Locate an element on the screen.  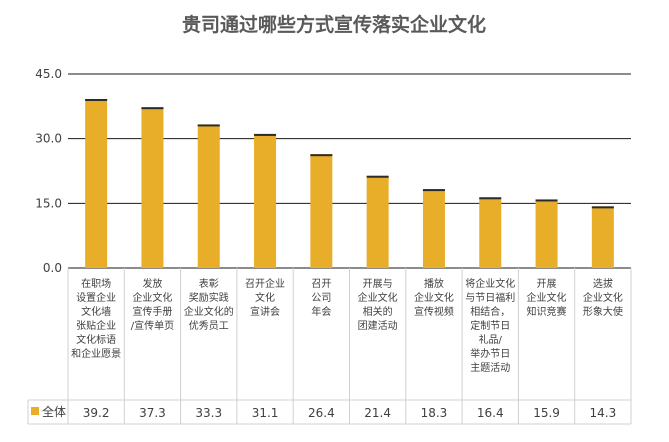
data-label: 26.4 is located at coordinates (321, 413).